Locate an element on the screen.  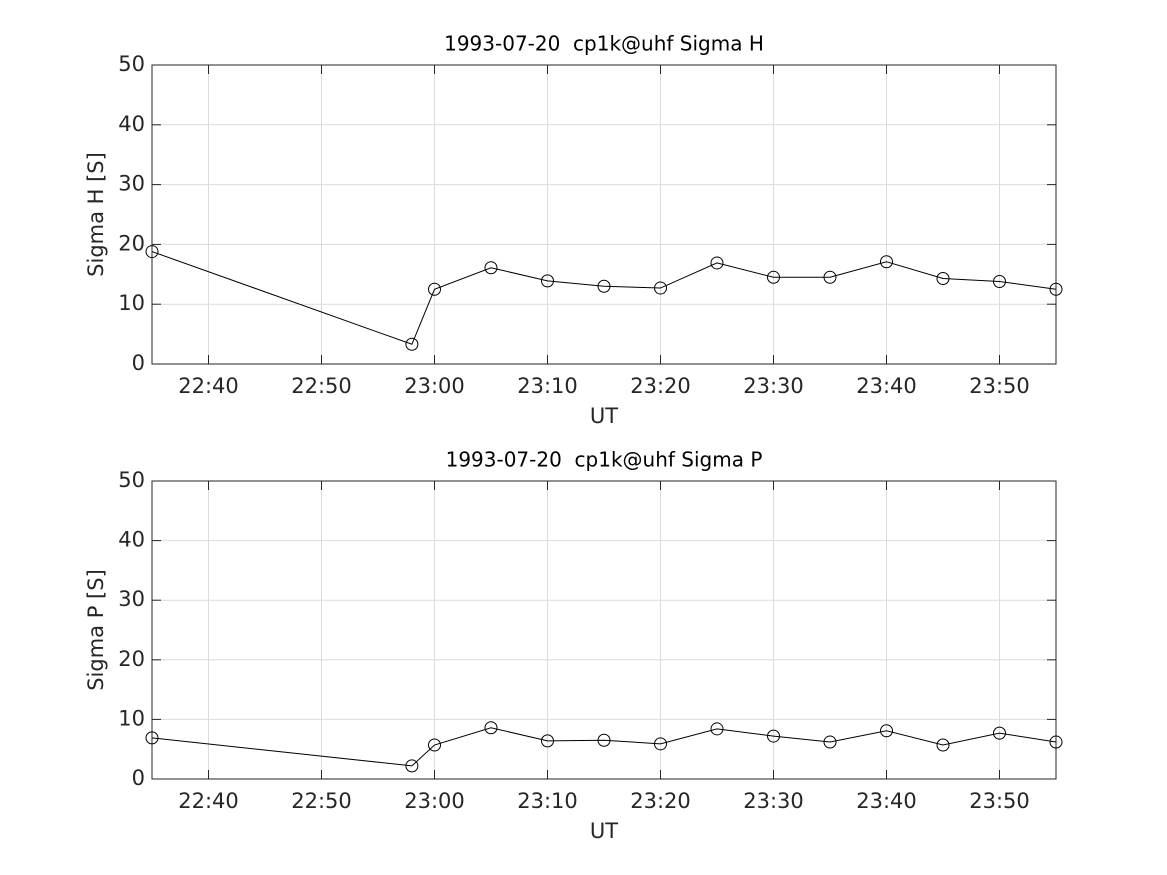
y-axis-label: Sigma H [S] is located at coordinates (96, 214).